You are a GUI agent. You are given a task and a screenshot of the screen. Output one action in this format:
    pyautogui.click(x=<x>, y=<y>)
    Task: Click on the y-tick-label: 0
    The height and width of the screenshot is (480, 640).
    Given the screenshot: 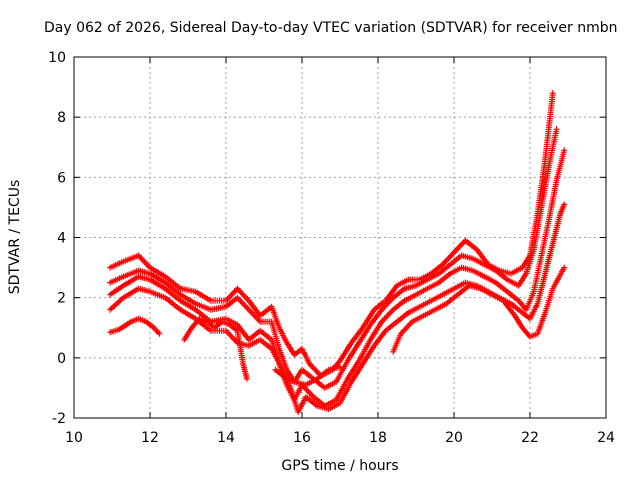 What is the action you would take?
    pyautogui.click(x=61, y=359)
    